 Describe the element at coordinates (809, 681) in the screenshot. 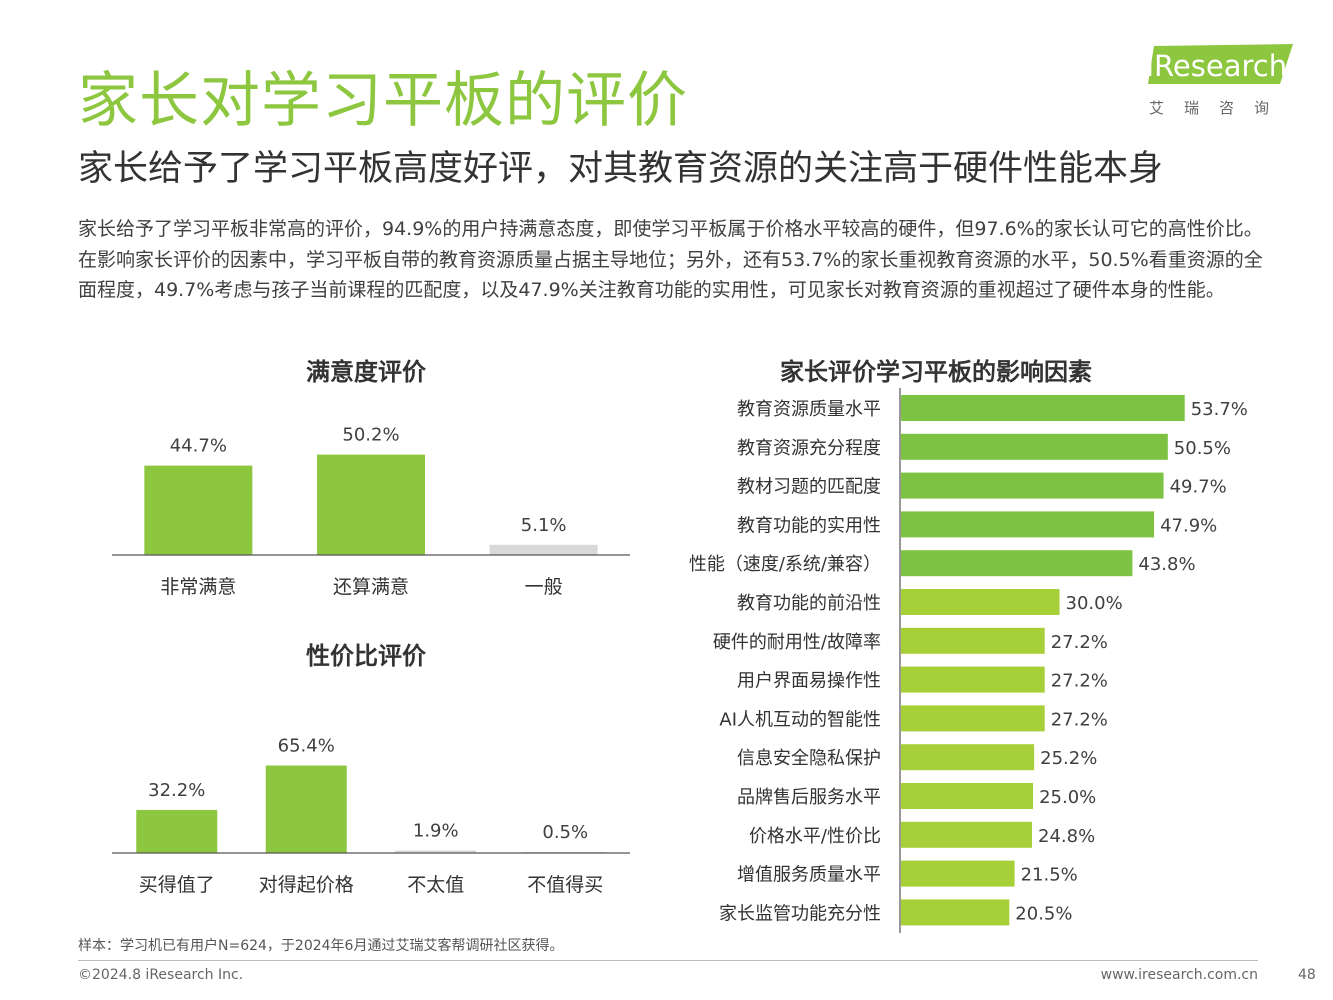

I see `category-label: 用户界面易操作性` at that location.